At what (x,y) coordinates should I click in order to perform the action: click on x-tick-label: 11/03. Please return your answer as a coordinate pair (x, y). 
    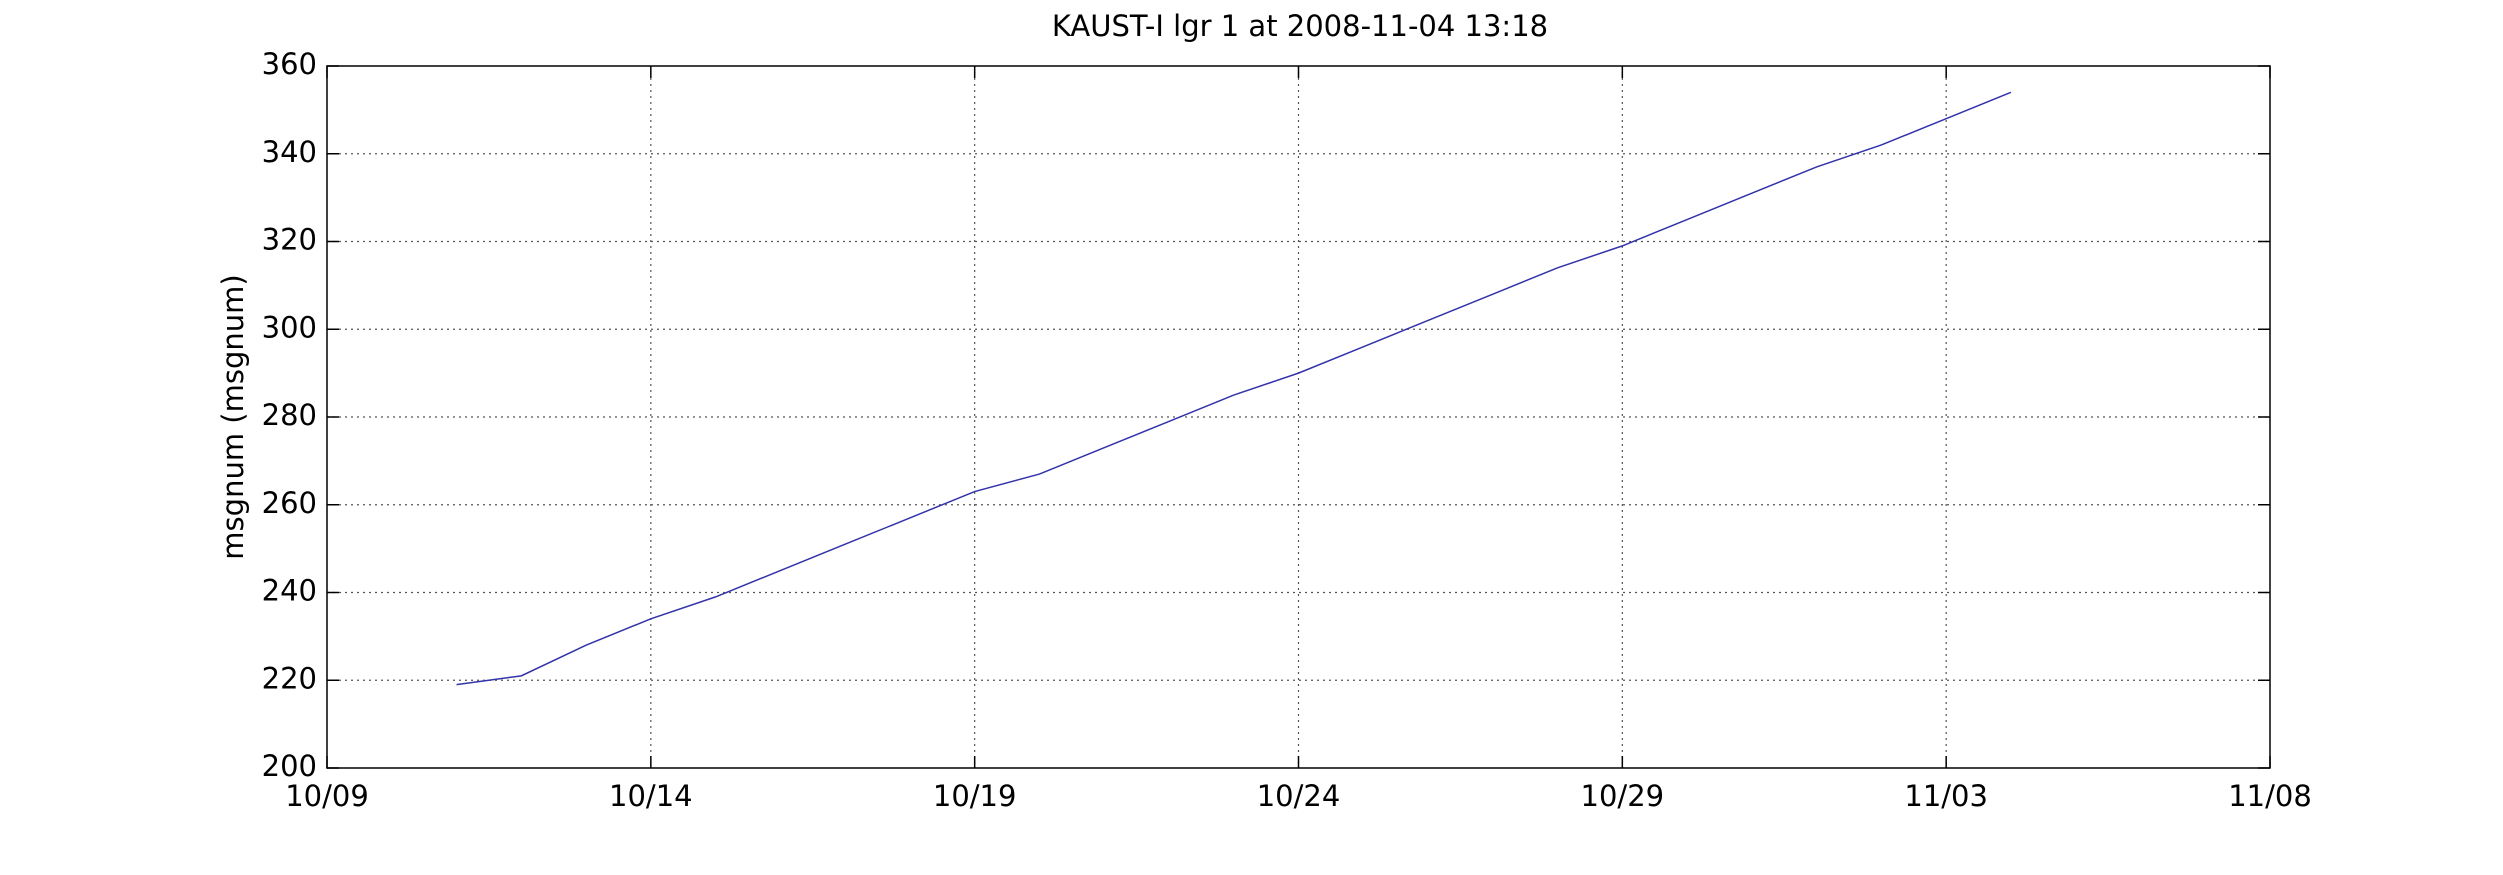
    Looking at the image, I should click on (1946, 796).